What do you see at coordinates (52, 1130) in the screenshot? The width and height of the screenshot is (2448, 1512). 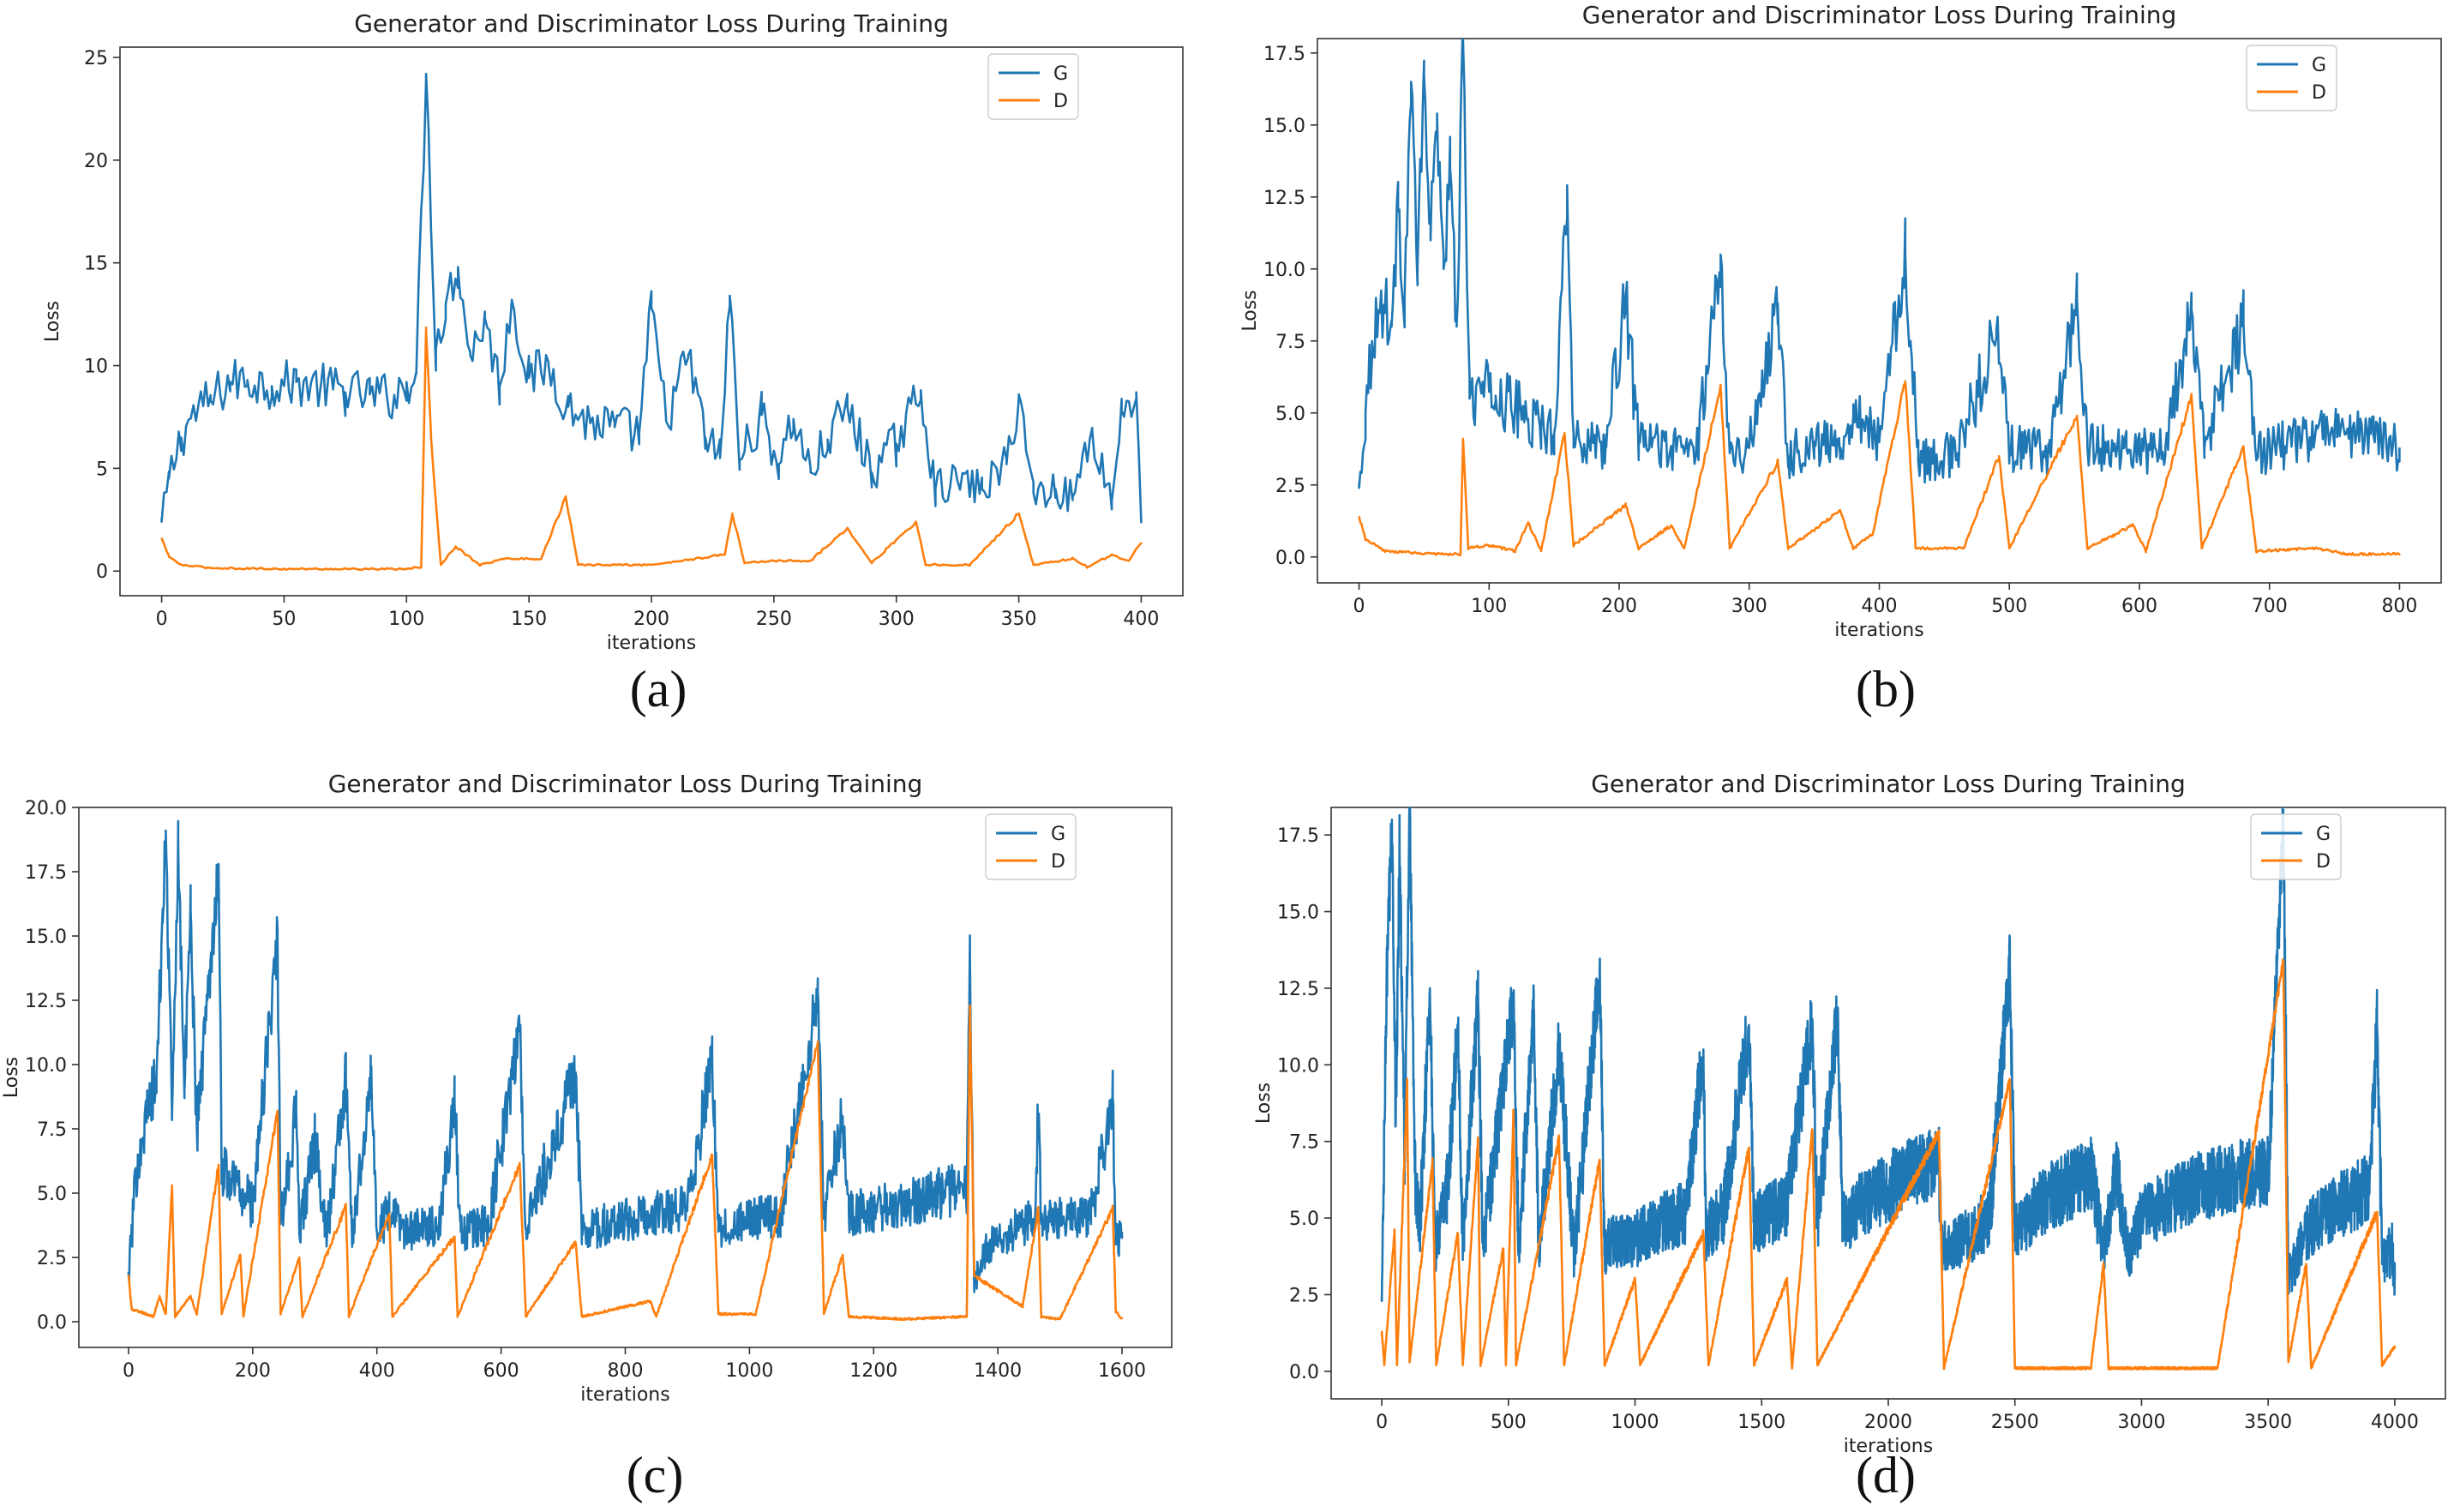 I see `chart-c-ytick-label: 7.5` at bounding box center [52, 1130].